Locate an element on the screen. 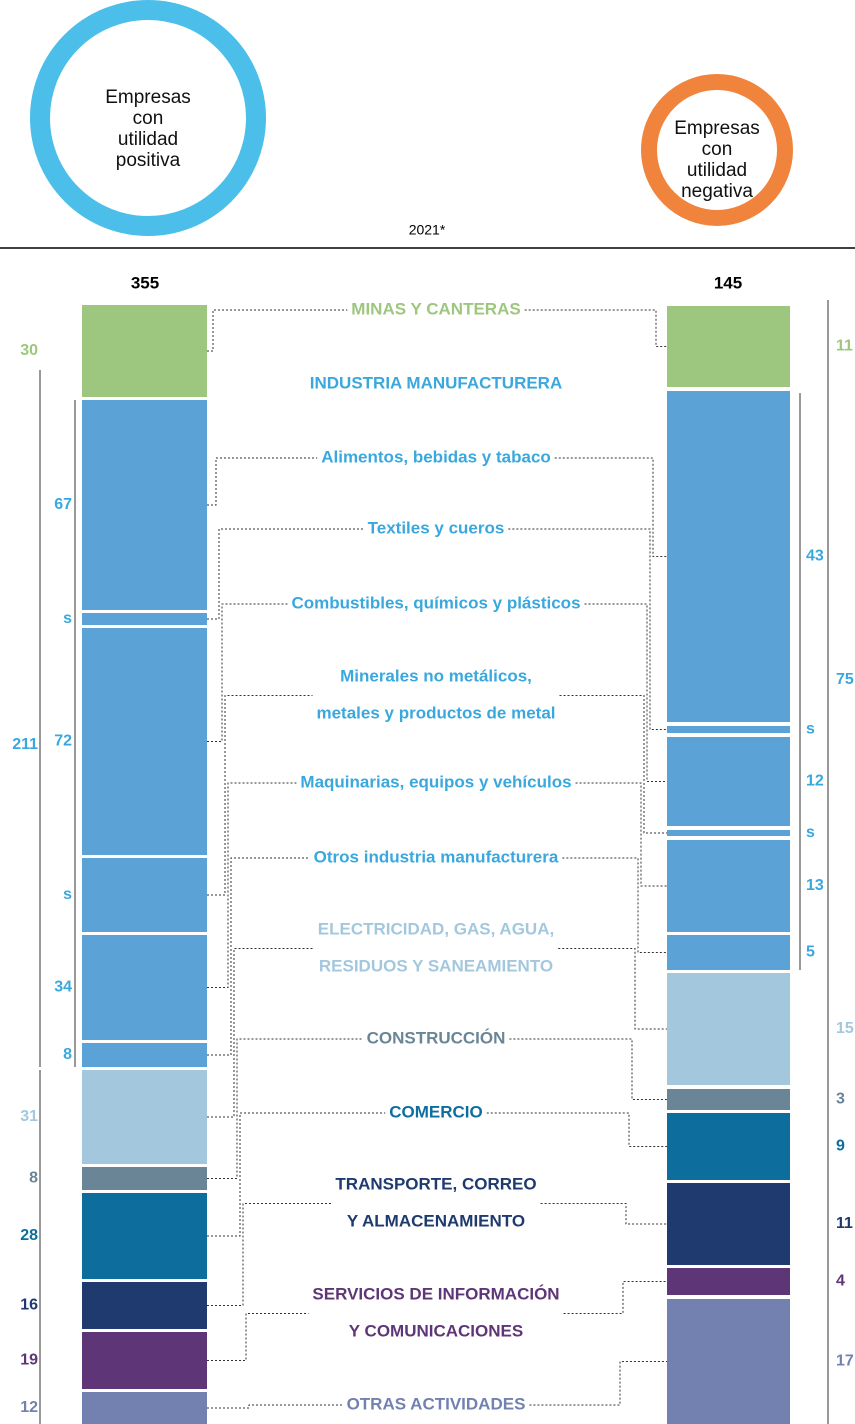 This screenshot has width=855, height=1424. left-value: 34 is located at coordinates (63, 987).